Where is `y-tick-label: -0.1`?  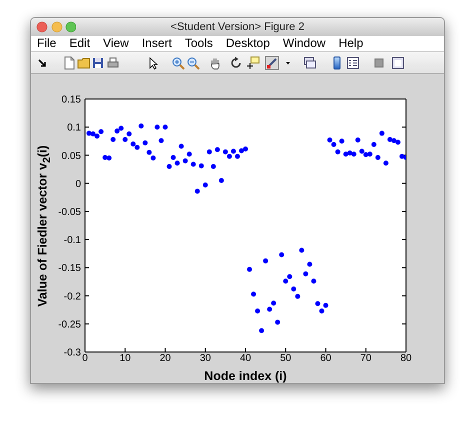 y-tick-label: -0.1 is located at coordinates (73, 240).